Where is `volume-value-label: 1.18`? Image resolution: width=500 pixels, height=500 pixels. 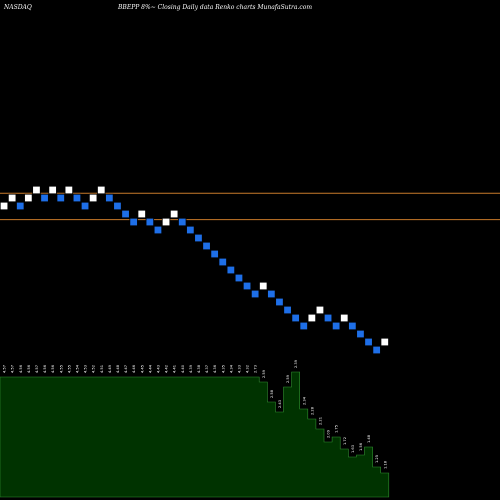
volume-value-label: 1.18 is located at coordinates (385, 464).